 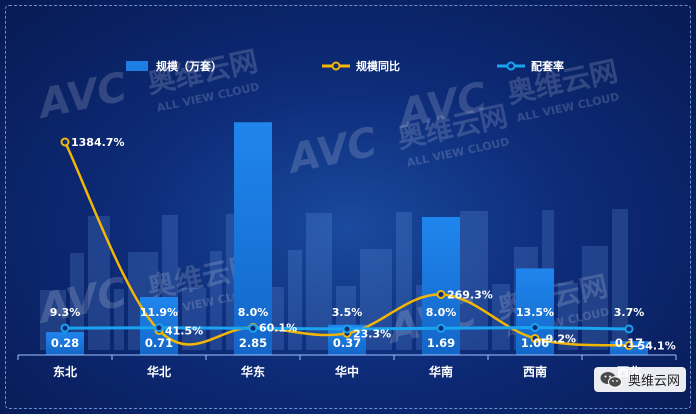 What do you see at coordinates (347, 312) in the screenshot?
I see `rate-value-label: 3.5%` at bounding box center [347, 312].